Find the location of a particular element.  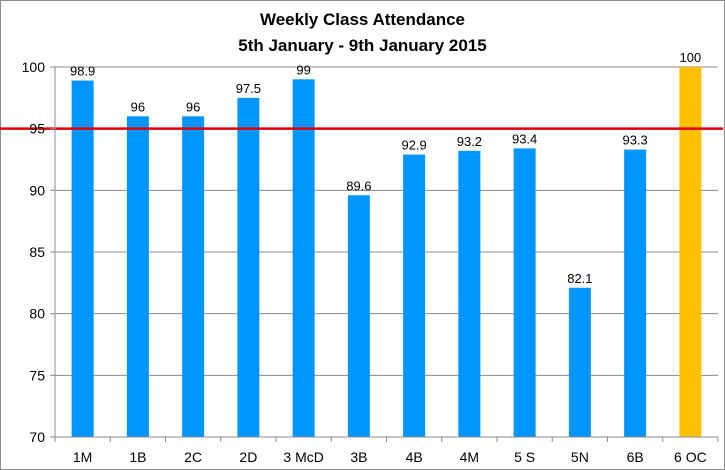

data-label: 93.4 is located at coordinates (524, 138).